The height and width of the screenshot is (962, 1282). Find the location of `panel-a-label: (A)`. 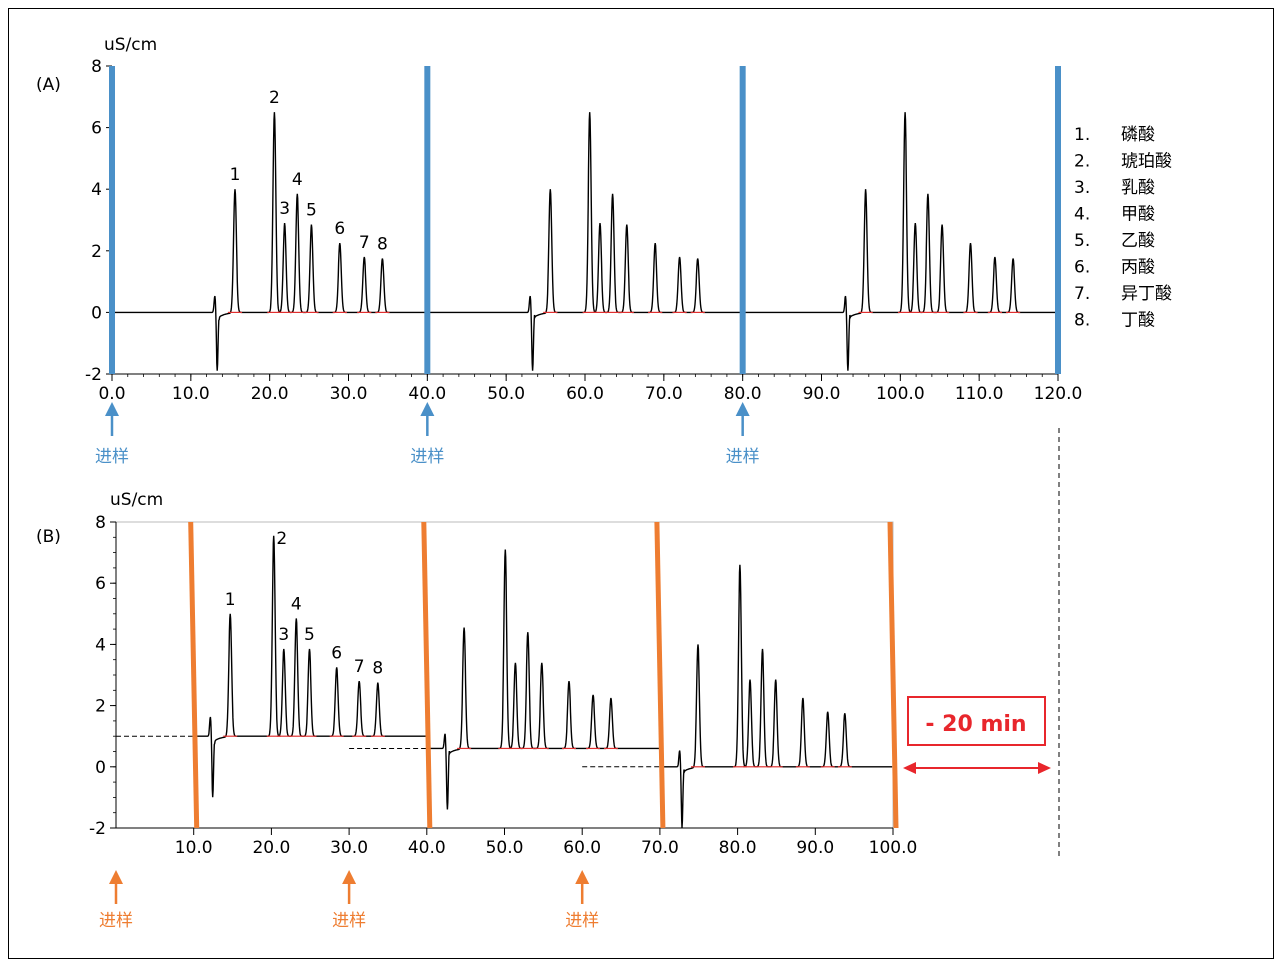

panel-a-label: (A) is located at coordinates (48, 85).